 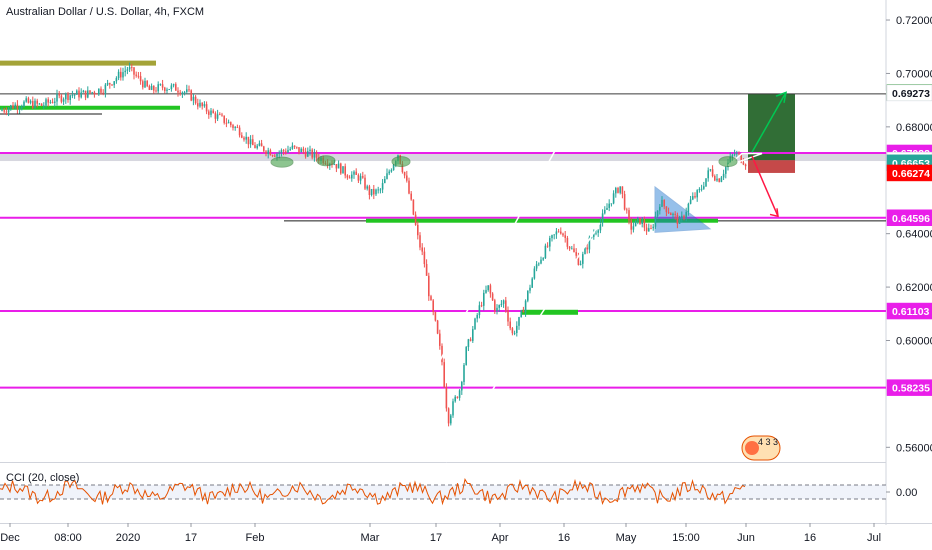 I want to click on x-tick-label: 16, so click(x=810, y=538).